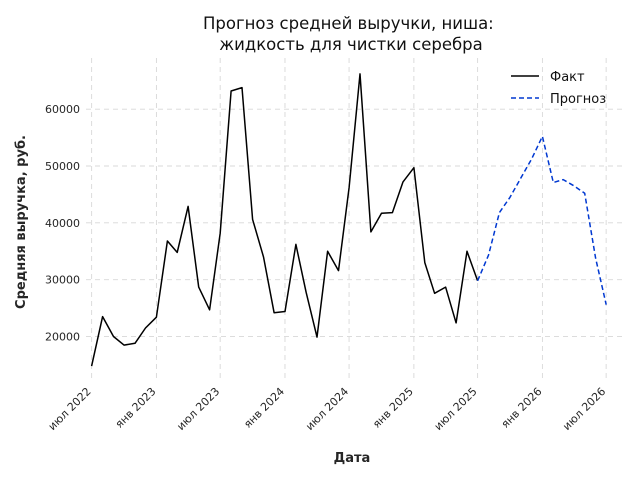  What do you see at coordinates (62, 280) in the screenshot?
I see `y-tick-label: 30000` at bounding box center [62, 280].